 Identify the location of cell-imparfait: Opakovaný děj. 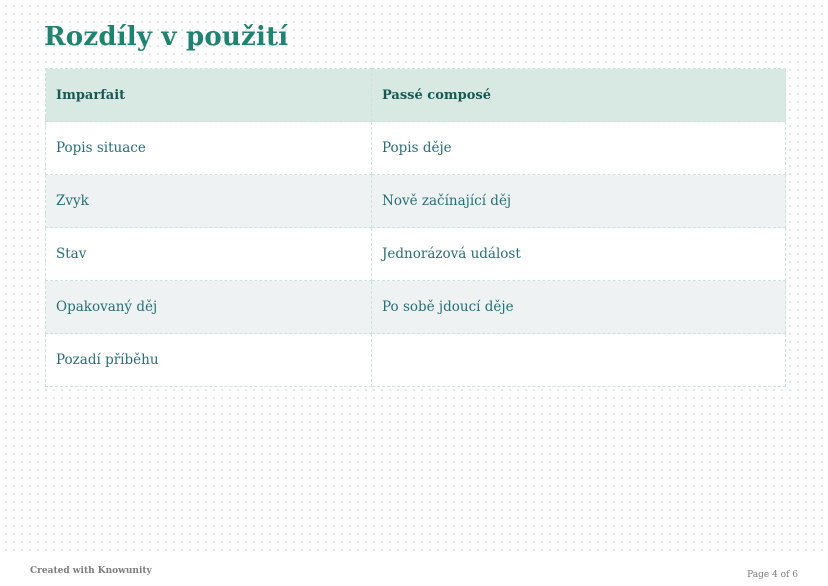
(208, 307).